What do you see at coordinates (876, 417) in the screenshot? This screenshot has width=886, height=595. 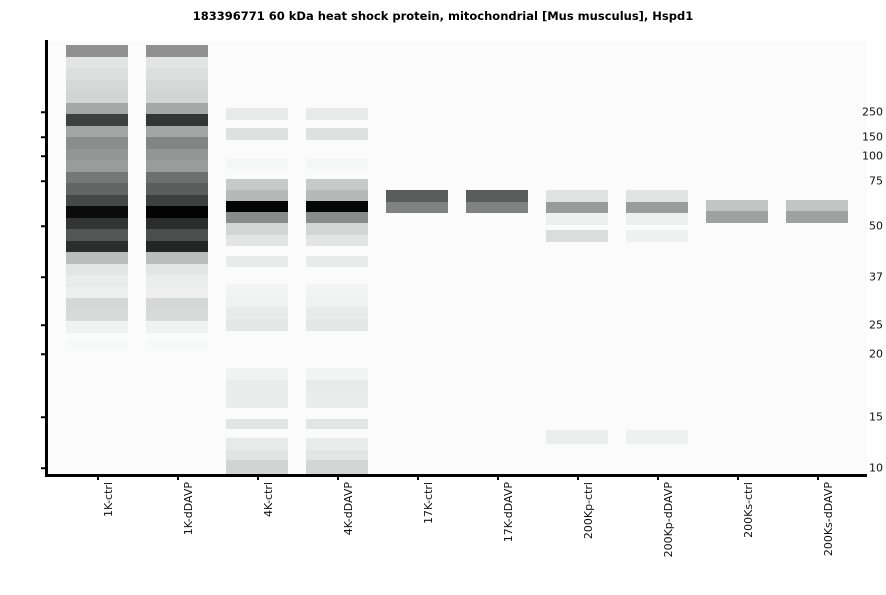 I see `y-axis-tick-label: 15` at bounding box center [876, 417].